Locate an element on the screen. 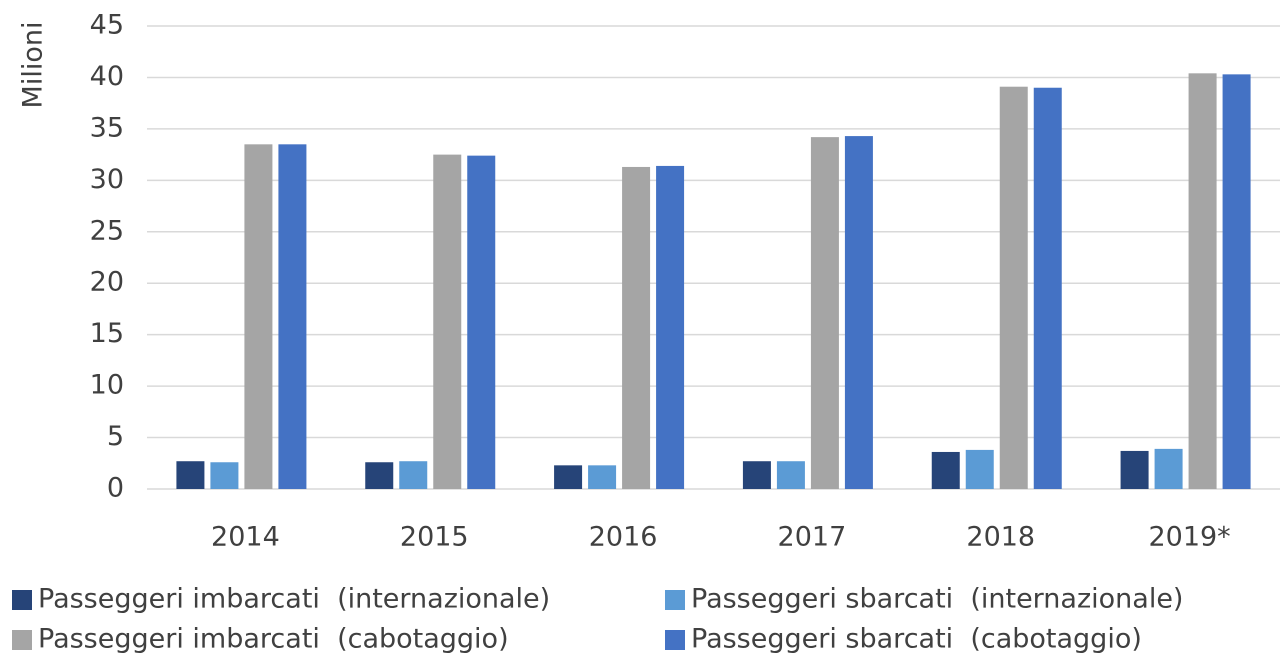 This screenshot has width=1281, height=660. y-tick-label: 35 is located at coordinates (107, 127).